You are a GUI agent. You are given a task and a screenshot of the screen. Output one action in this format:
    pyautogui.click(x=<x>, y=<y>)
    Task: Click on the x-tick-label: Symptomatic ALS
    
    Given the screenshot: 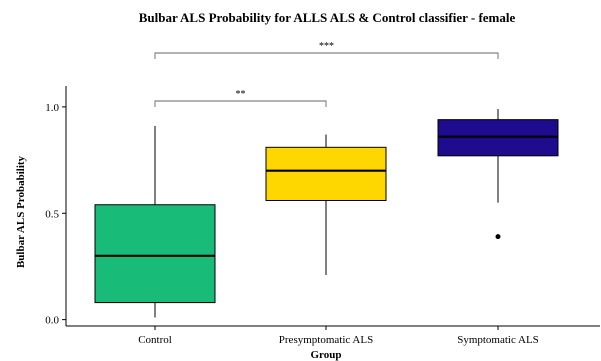 What is the action you would take?
    pyautogui.click(x=498, y=340)
    